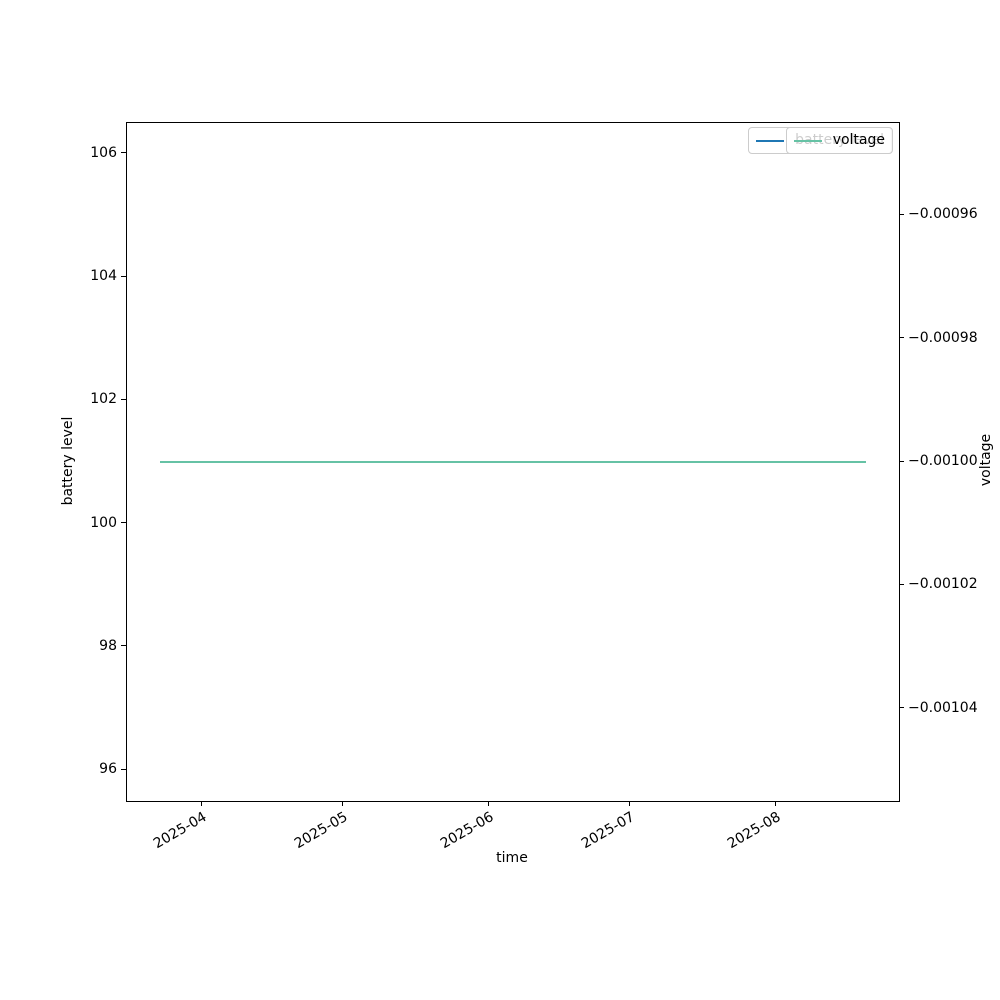 The image size is (1000, 1000). I want to click on left-axis-tick-label: 96, so click(108, 769).